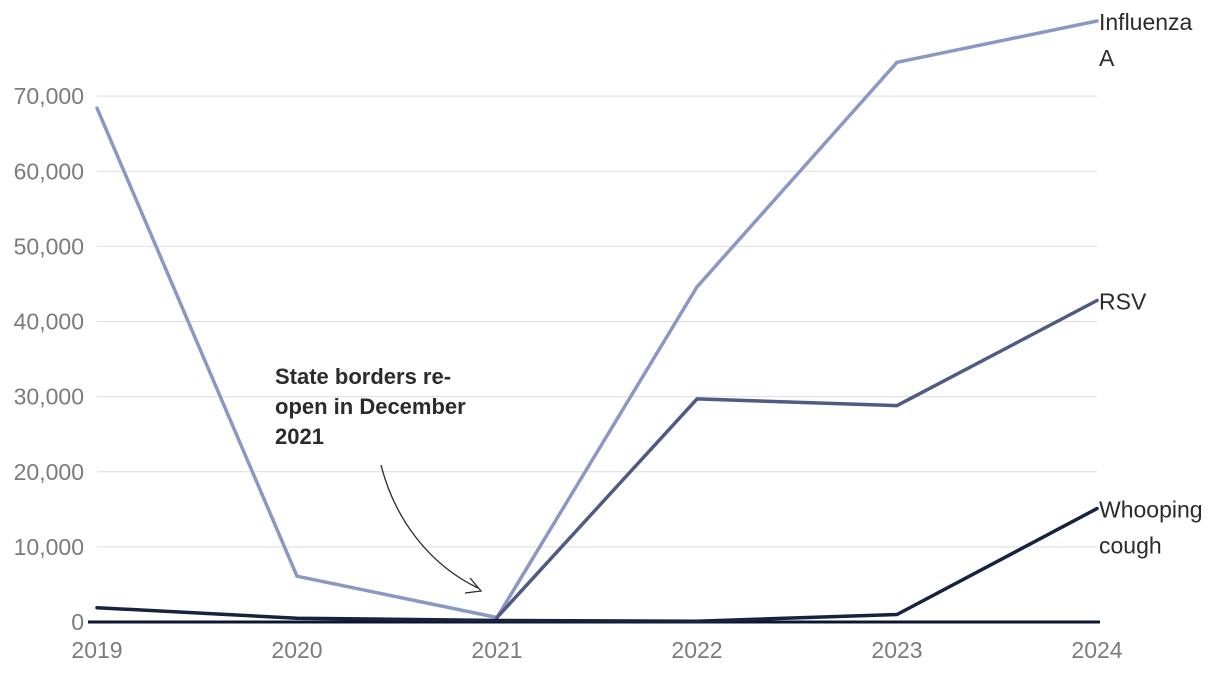  What do you see at coordinates (1130, 546) in the screenshot?
I see `series-label: cough` at bounding box center [1130, 546].